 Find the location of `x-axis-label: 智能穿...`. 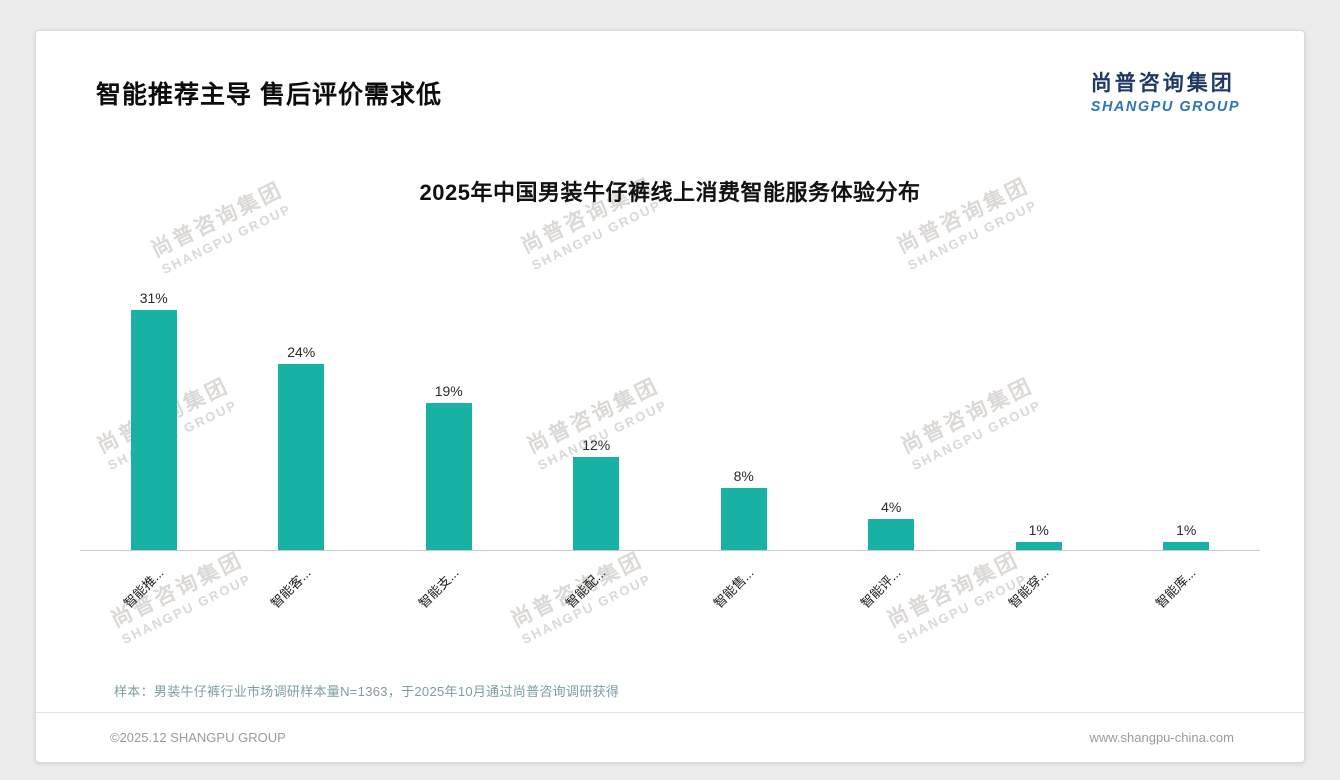

x-axis-label: 智能穿... is located at coordinates (1028, 588).